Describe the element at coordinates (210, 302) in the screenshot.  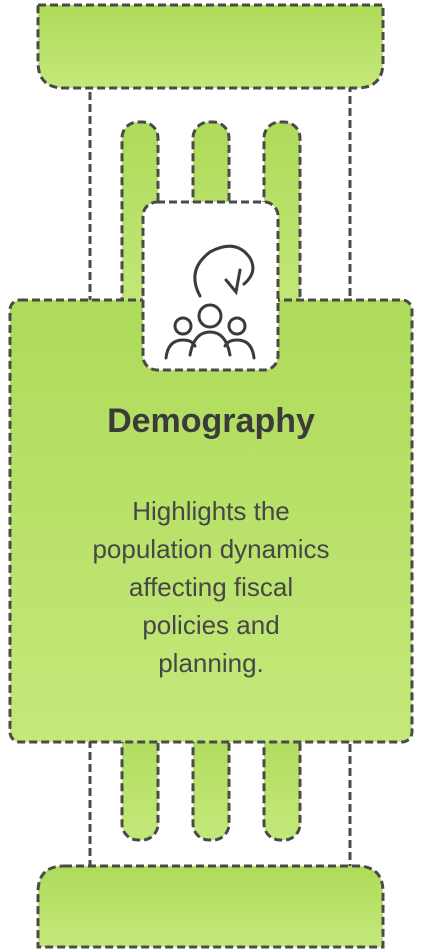
I see `demography-icon` at that location.